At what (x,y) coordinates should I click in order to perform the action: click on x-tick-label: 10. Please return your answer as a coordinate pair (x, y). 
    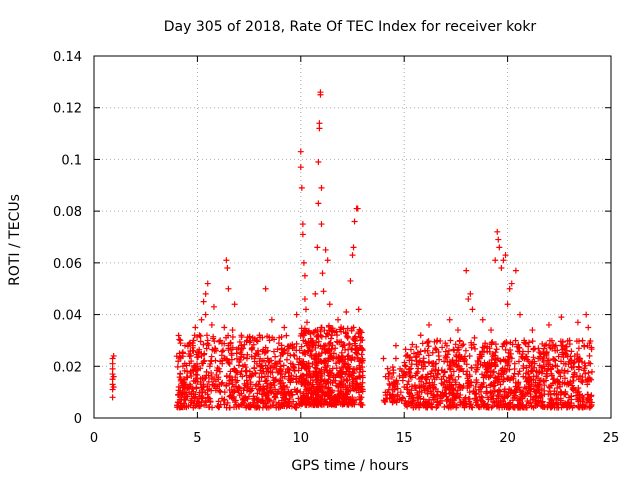
    Looking at the image, I should click on (301, 438).